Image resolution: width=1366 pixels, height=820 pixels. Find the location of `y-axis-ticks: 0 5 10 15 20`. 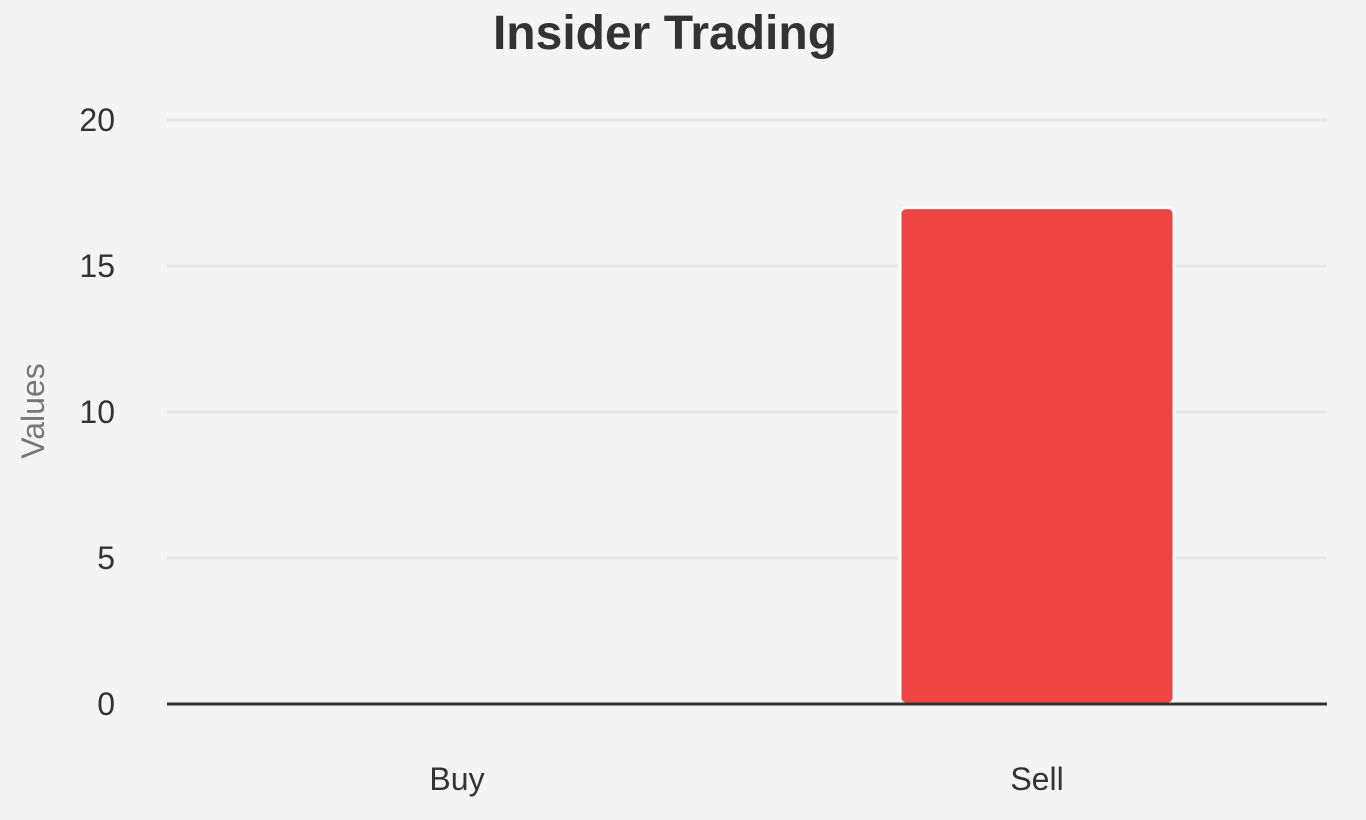

y-axis-ticks: 0 5 10 15 20 is located at coordinates (97, 412).